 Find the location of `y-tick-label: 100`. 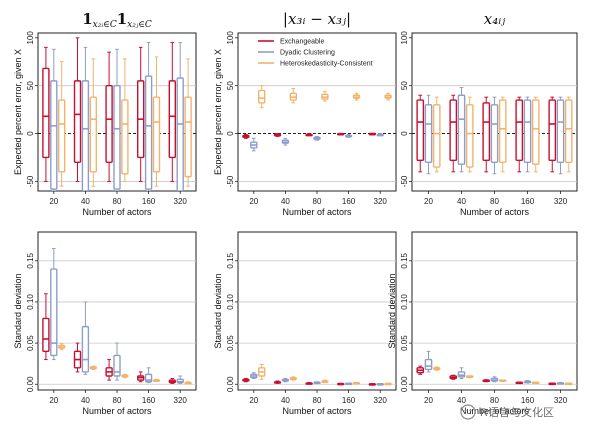

y-tick-label: 100 is located at coordinates (230, 38).